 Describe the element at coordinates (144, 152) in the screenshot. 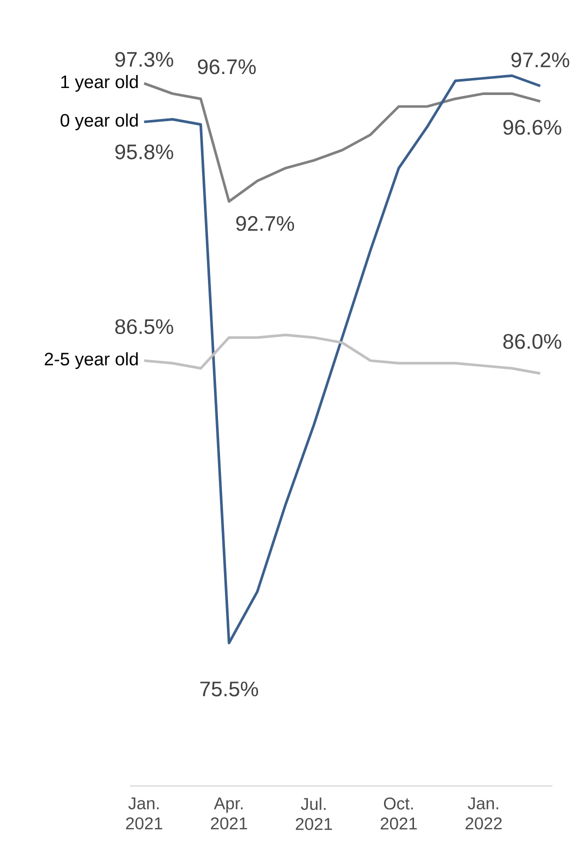

I see `data-label: 95.8%` at that location.